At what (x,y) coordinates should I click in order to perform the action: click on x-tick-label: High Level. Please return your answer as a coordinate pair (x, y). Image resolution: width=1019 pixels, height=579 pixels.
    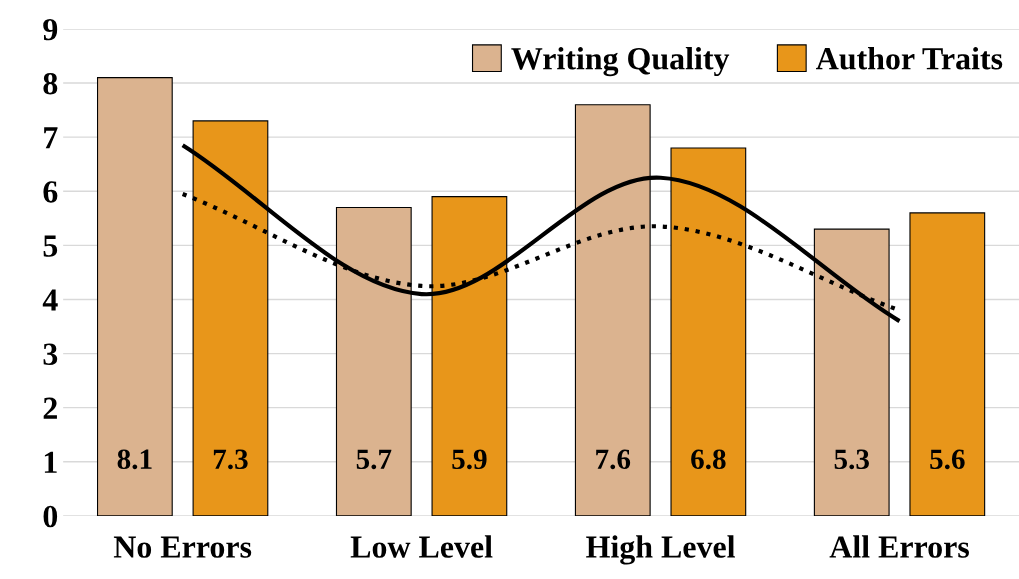
    Looking at the image, I should click on (660, 550).